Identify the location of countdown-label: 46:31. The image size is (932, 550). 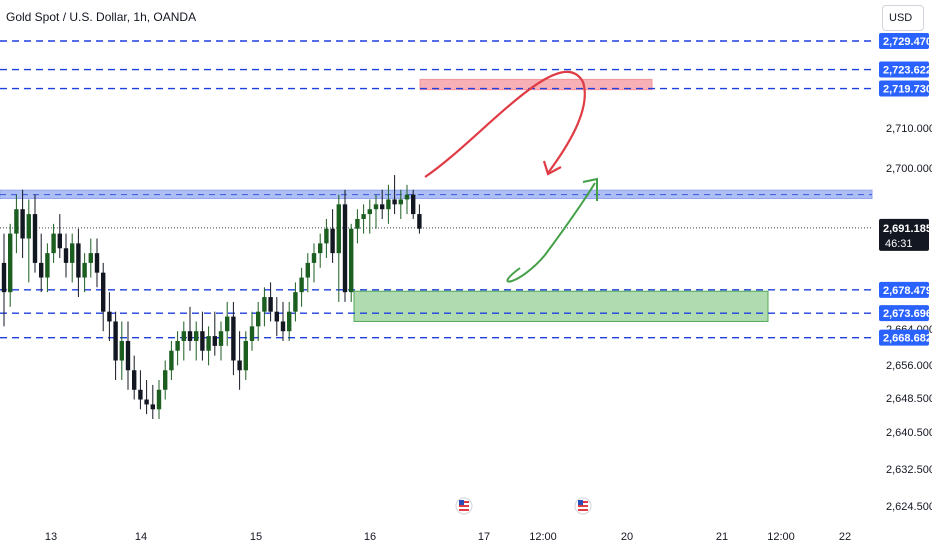
(899, 244).